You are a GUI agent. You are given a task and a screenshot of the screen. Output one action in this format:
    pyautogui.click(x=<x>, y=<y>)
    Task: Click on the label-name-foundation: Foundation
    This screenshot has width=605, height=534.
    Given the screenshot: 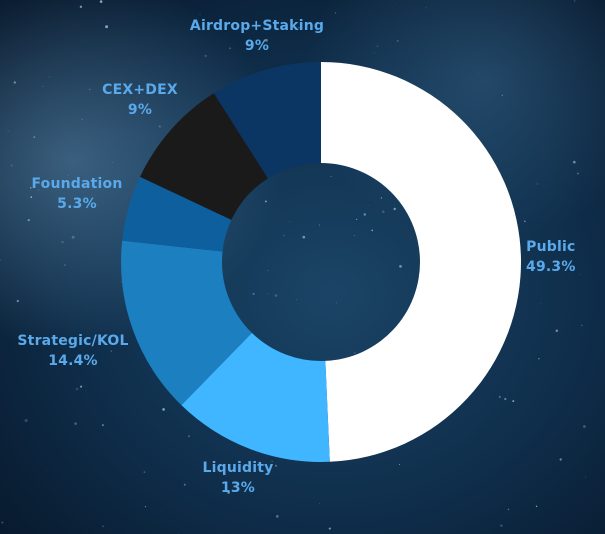 What is the action you would take?
    pyautogui.click(x=77, y=184)
    